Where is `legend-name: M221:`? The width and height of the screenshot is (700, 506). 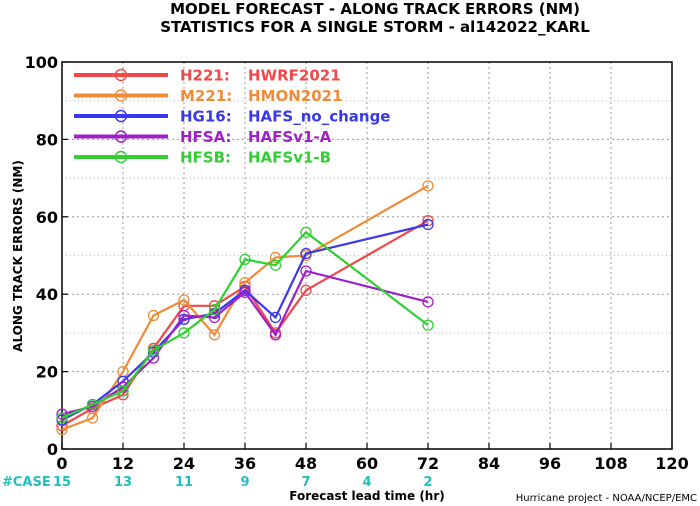
legend-name: M221: is located at coordinates (206, 96).